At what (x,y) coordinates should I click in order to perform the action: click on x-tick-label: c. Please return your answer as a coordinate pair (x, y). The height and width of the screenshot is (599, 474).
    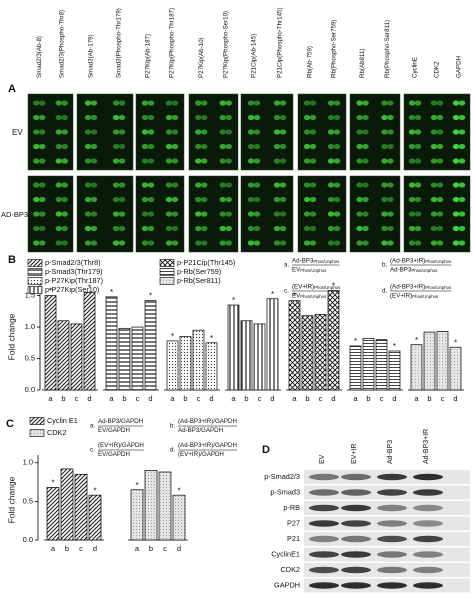
    Looking at the image, I should click on (138, 398).